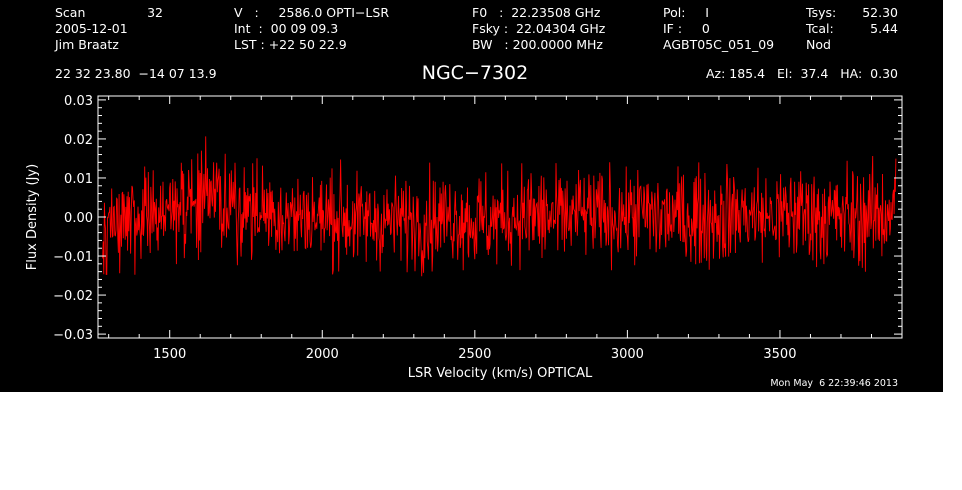 The width and height of the screenshot is (962, 490). Describe the element at coordinates (779, 354) in the screenshot. I see `x-tick-label: 3500` at that location.